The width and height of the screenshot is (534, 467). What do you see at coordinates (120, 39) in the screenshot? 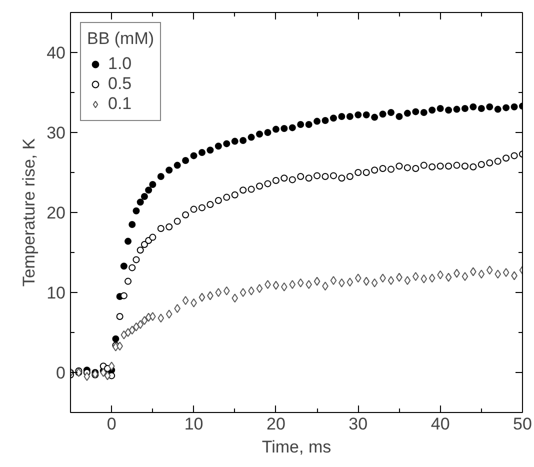
I see `legend-title: BB (mM)` at bounding box center [120, 39].